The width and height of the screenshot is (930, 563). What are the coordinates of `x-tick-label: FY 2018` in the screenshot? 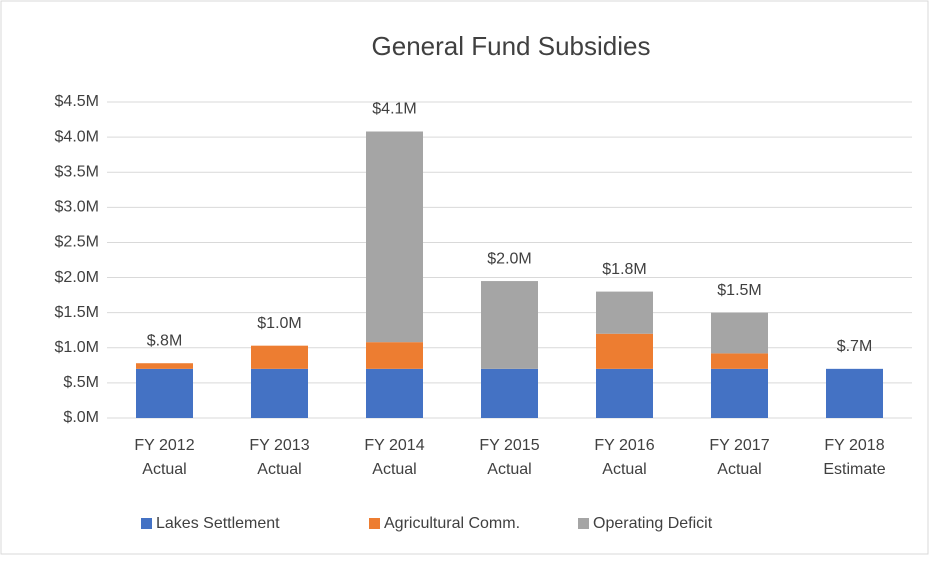 It's located at (854, 445).